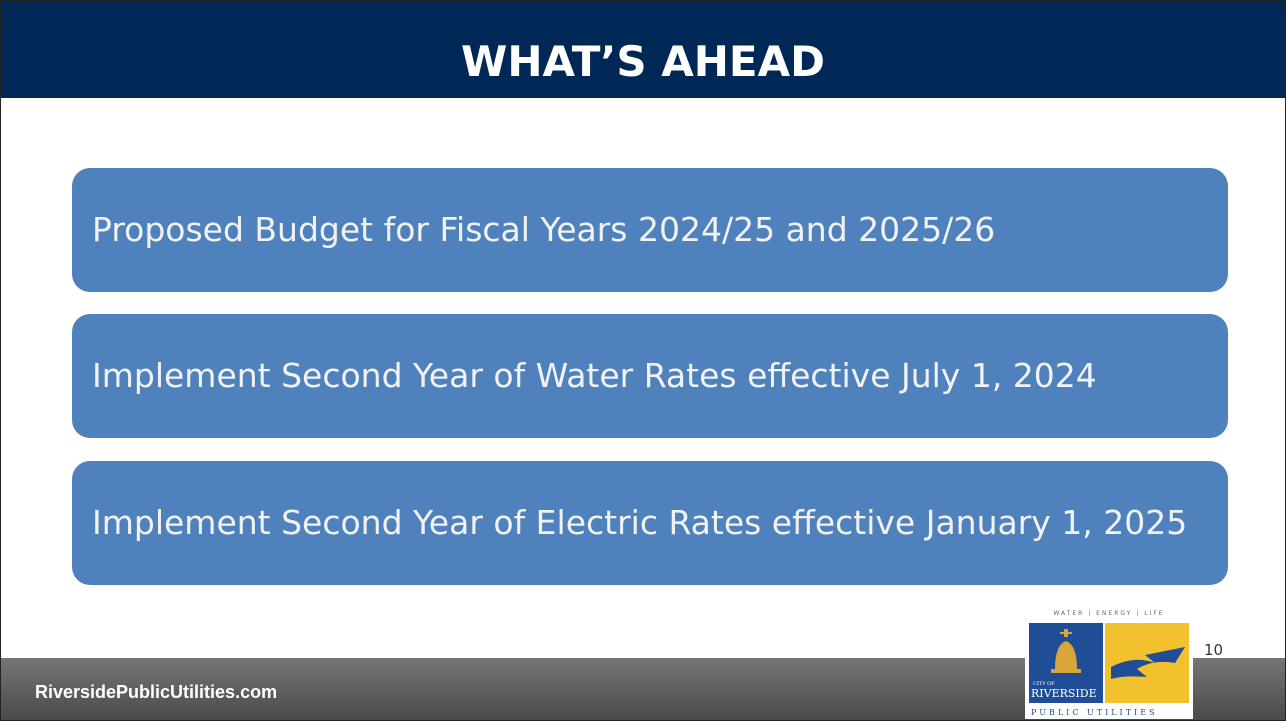  Describe the element at coordinates (1064, 693) in the screenshot. I see `logo-city: RIVERSIDE` at that location.